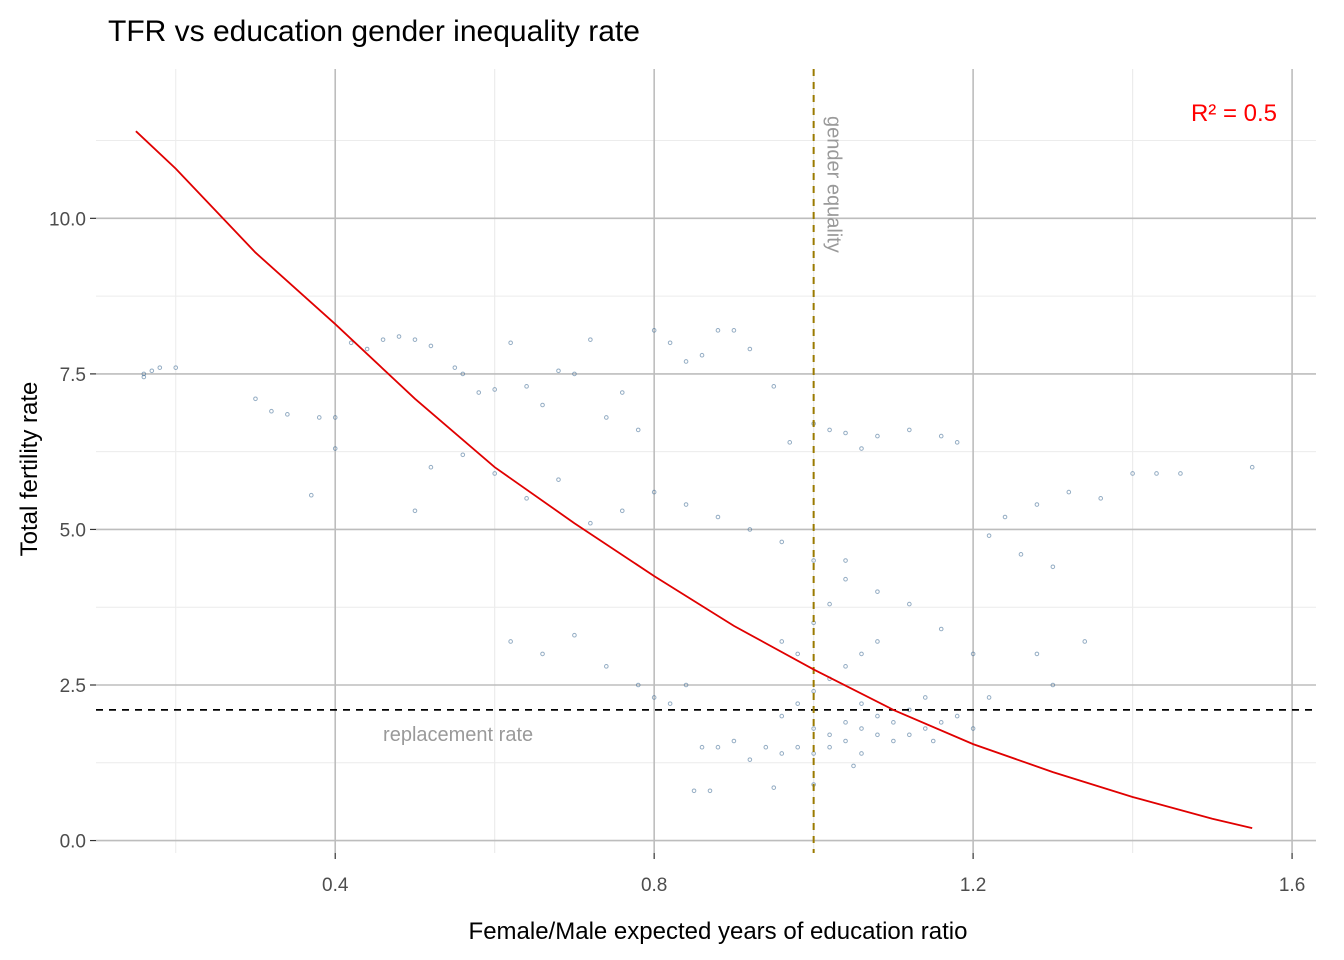  Describe the element at coordinates (374, 31) in the screenshot. I see `chart-title: TFR vs education gender inequality rate` at that location.